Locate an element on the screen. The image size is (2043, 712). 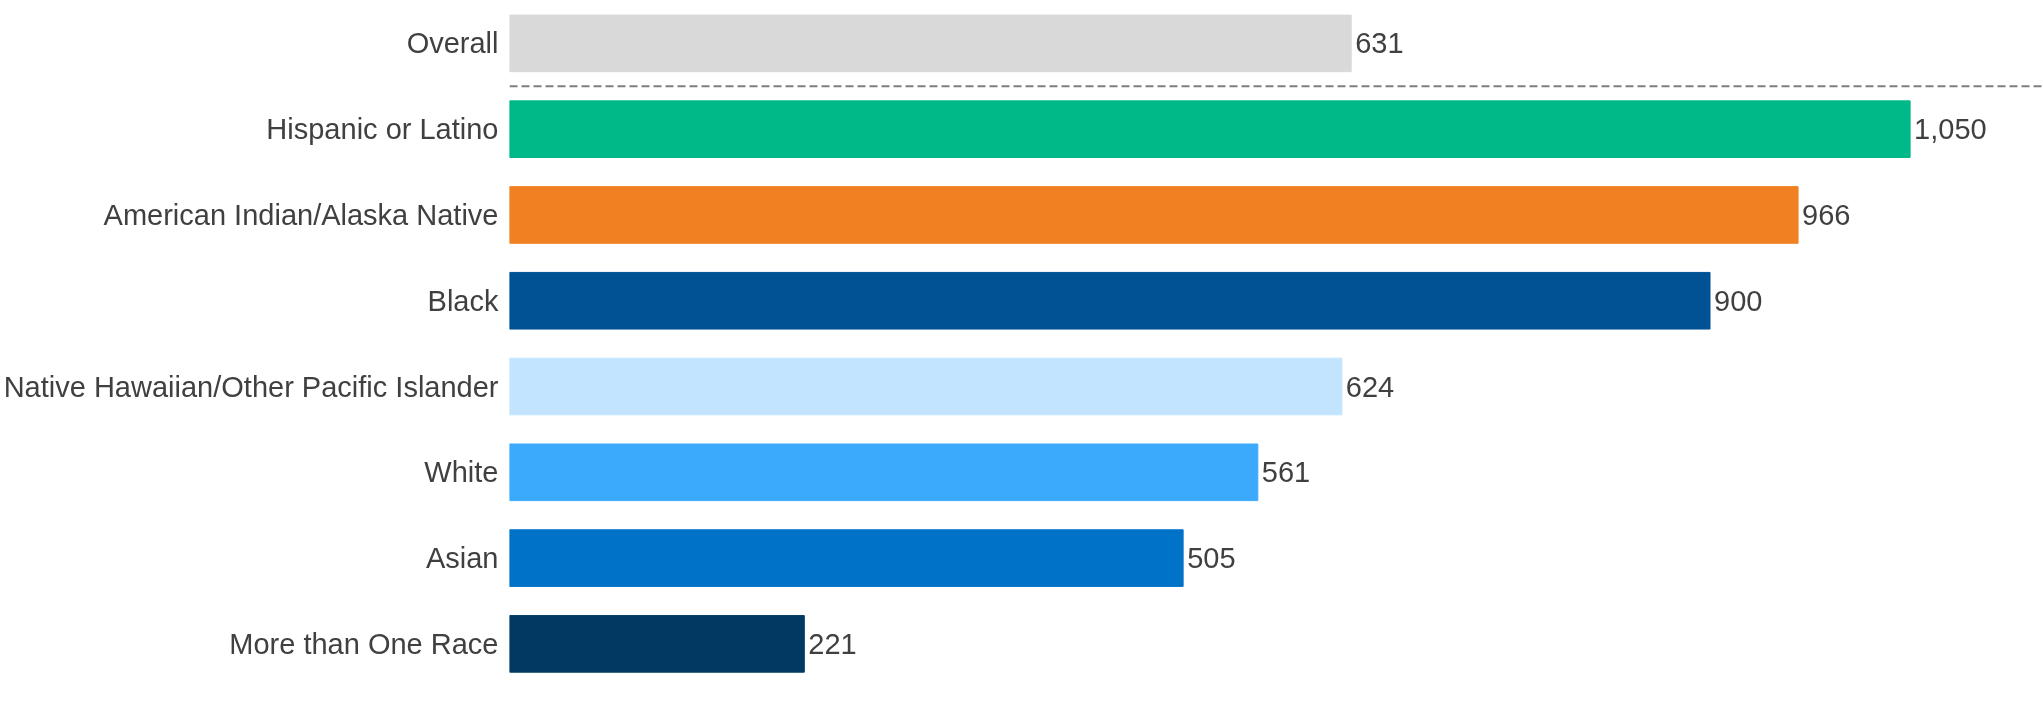
data-label: 221 is located at coordinates (832, 643).